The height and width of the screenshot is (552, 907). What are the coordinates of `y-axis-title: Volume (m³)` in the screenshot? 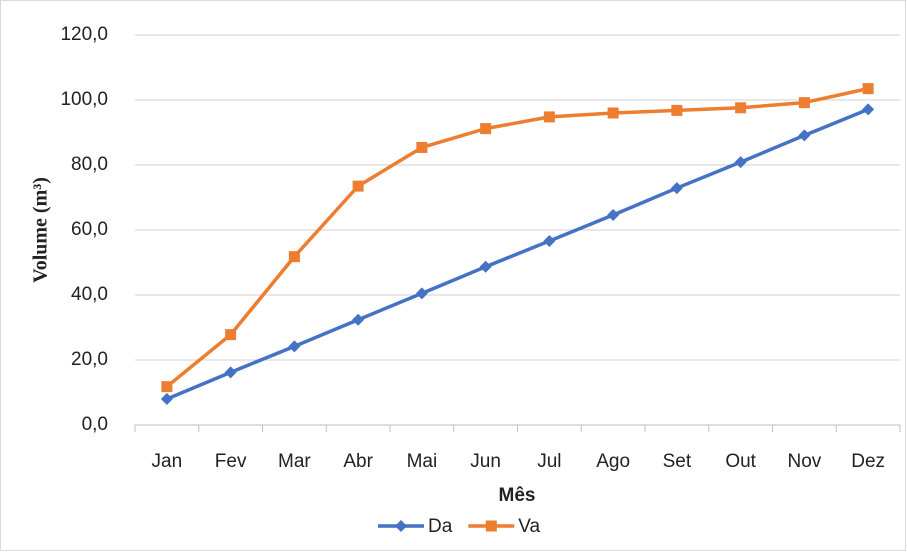 It's located at (41, 230).